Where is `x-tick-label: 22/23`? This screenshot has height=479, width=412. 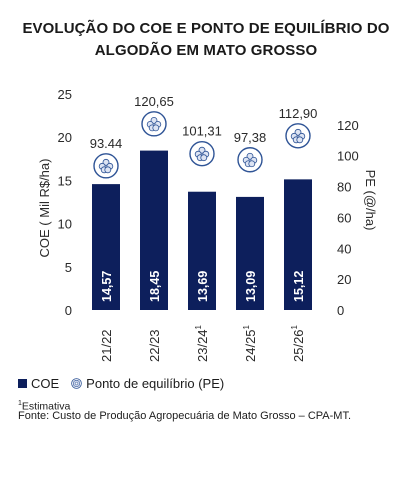 x-tick-label: 22/23 is located at coordinates (154, 345).